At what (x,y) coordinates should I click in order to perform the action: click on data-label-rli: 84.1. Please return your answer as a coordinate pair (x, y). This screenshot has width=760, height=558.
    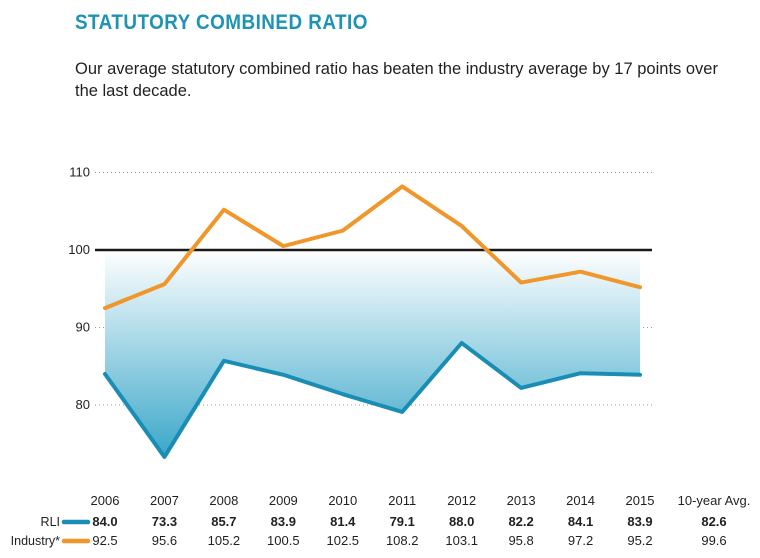
    Looking at the image, I should click on (580, 521).